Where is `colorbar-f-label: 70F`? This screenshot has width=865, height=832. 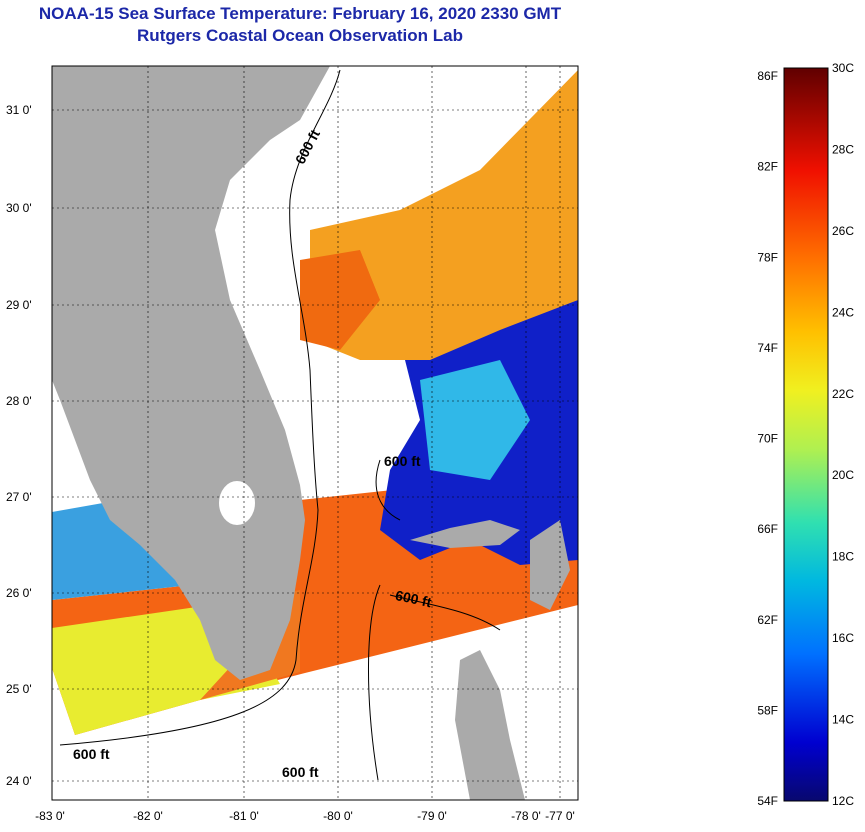
colorbar-f-label: 70F is located at coordinates (767, 439).